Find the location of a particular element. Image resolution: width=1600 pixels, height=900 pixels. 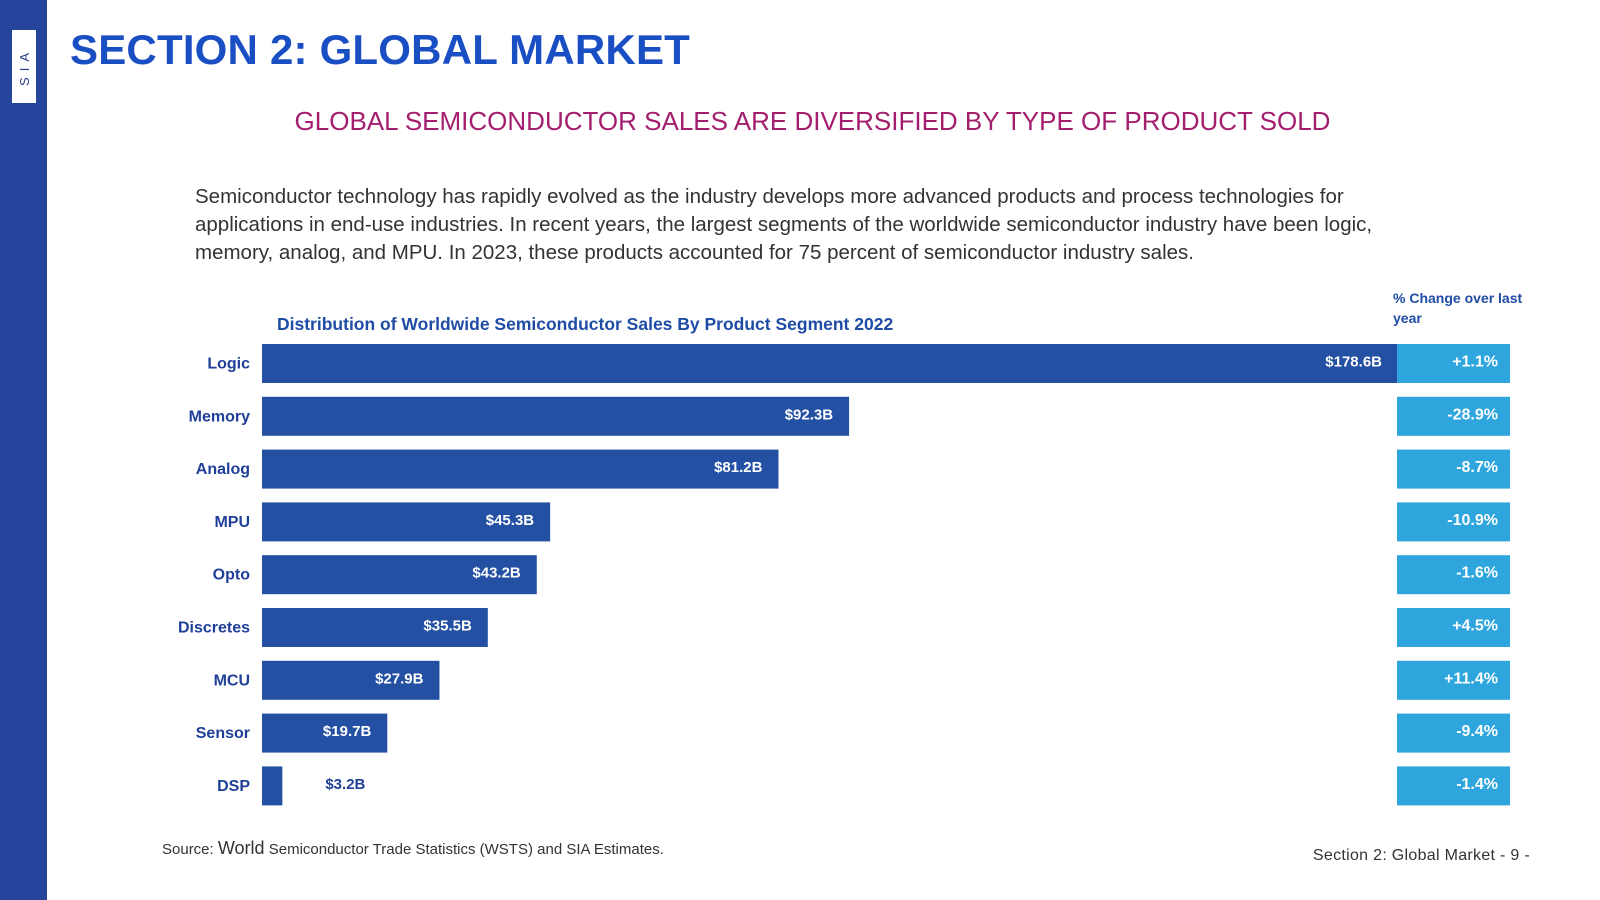

footer-page-label: Section 2: Global Market - 9 - is located at coordinates (1421, 855).